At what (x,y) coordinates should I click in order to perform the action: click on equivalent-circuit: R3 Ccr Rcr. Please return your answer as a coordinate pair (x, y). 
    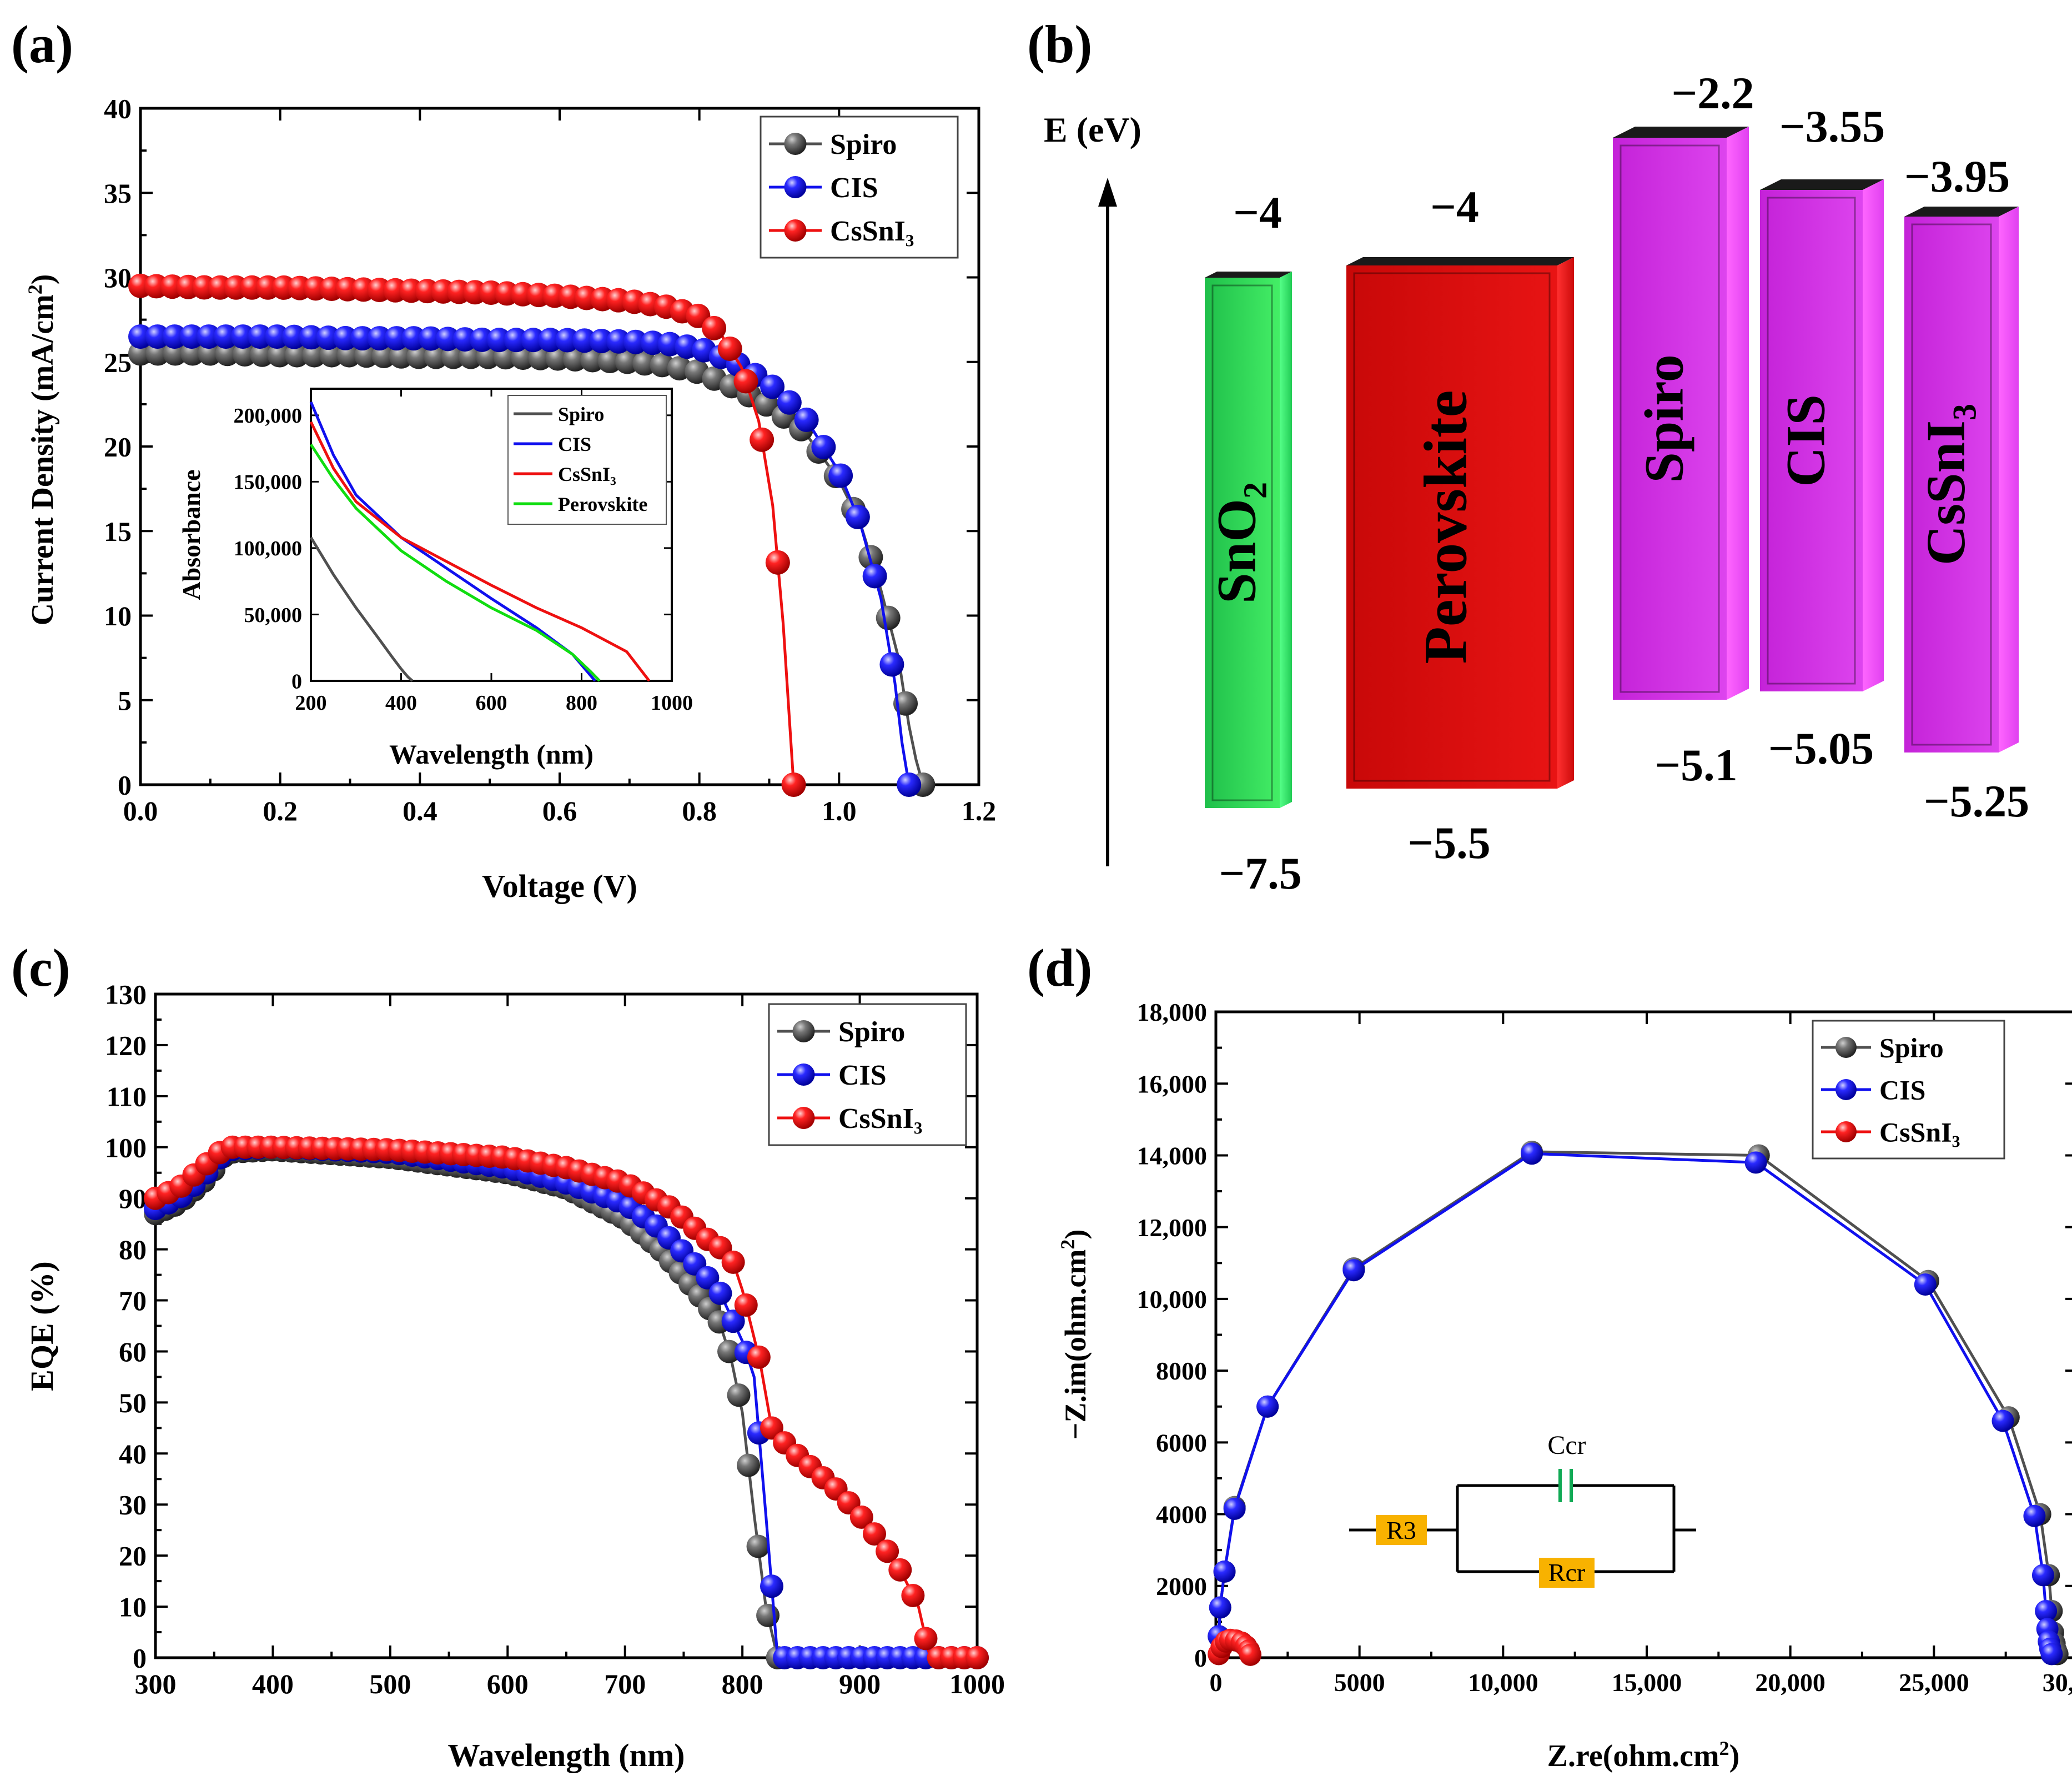
    Looking at the image, I should click on (1523, 1509).